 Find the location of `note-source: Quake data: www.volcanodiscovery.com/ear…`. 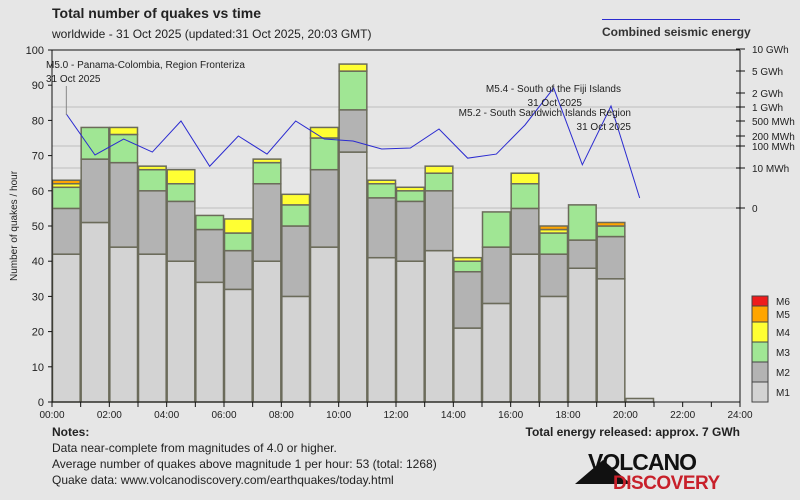

note-source: Quake data: www.volcanodiscovery.com/ear… is located at coordinates (223, 480).